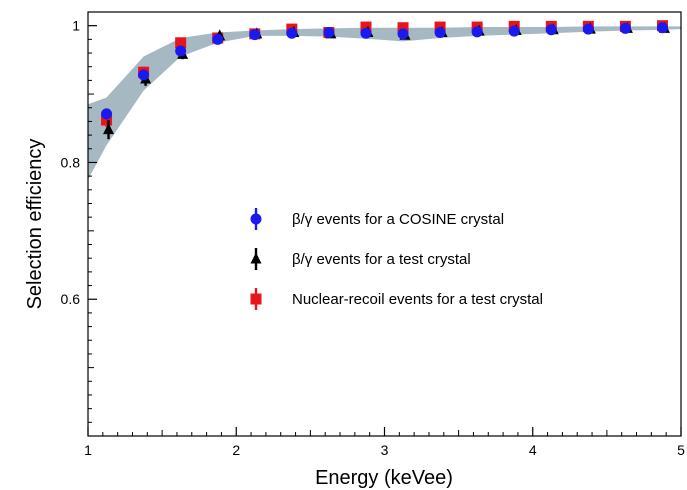  I want to click on x-tick-label: 3, so click(385, 450).